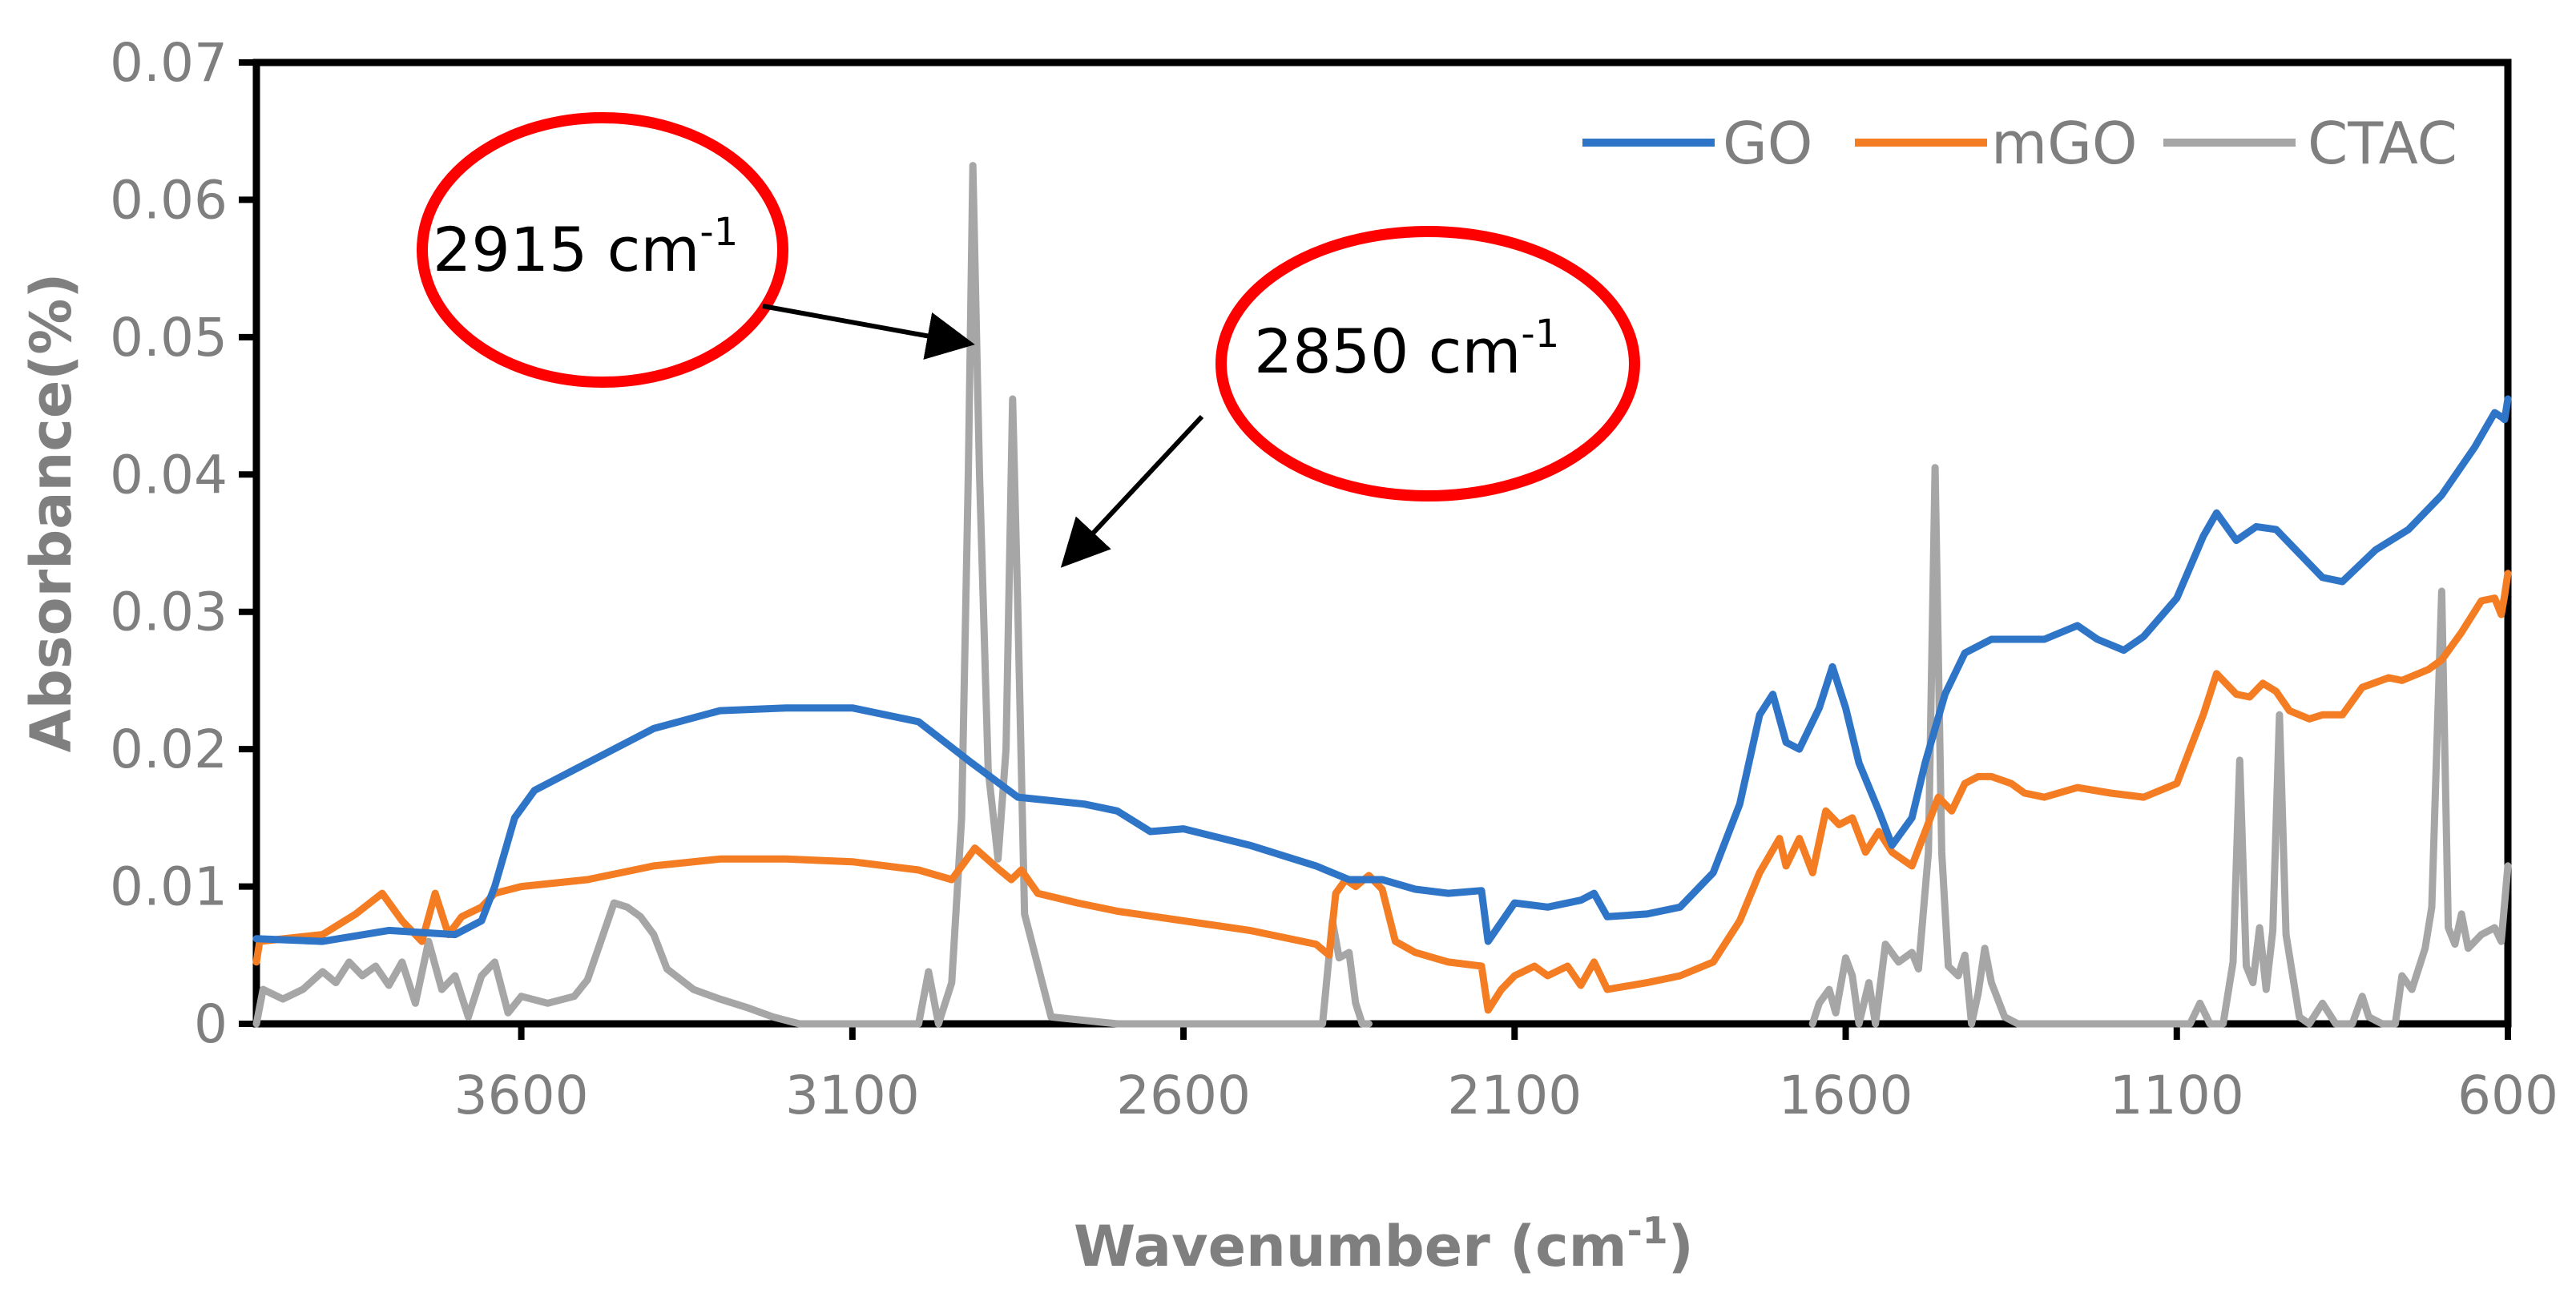 The height and width of the screenshot is (1297, 2576). What do you see at coordinates (521, 1095) in the screenshot?
I see `x-tick-label: 3600` at bounding box center [521, 1095].